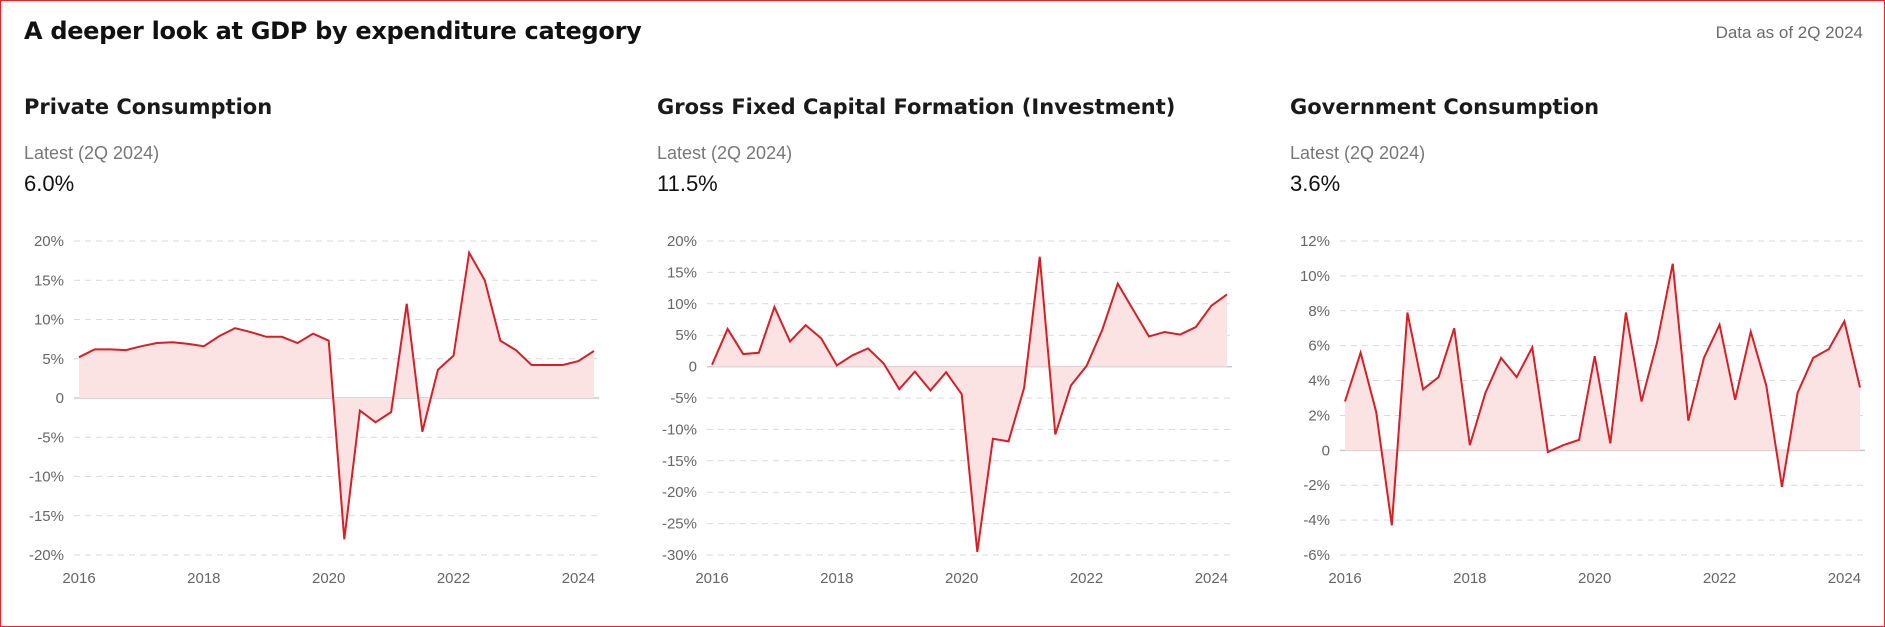  What do you see at coordinates (1149, 336) in the screenshot?
I see `data-point: 4.8%` at bounding box center [1149, 336].